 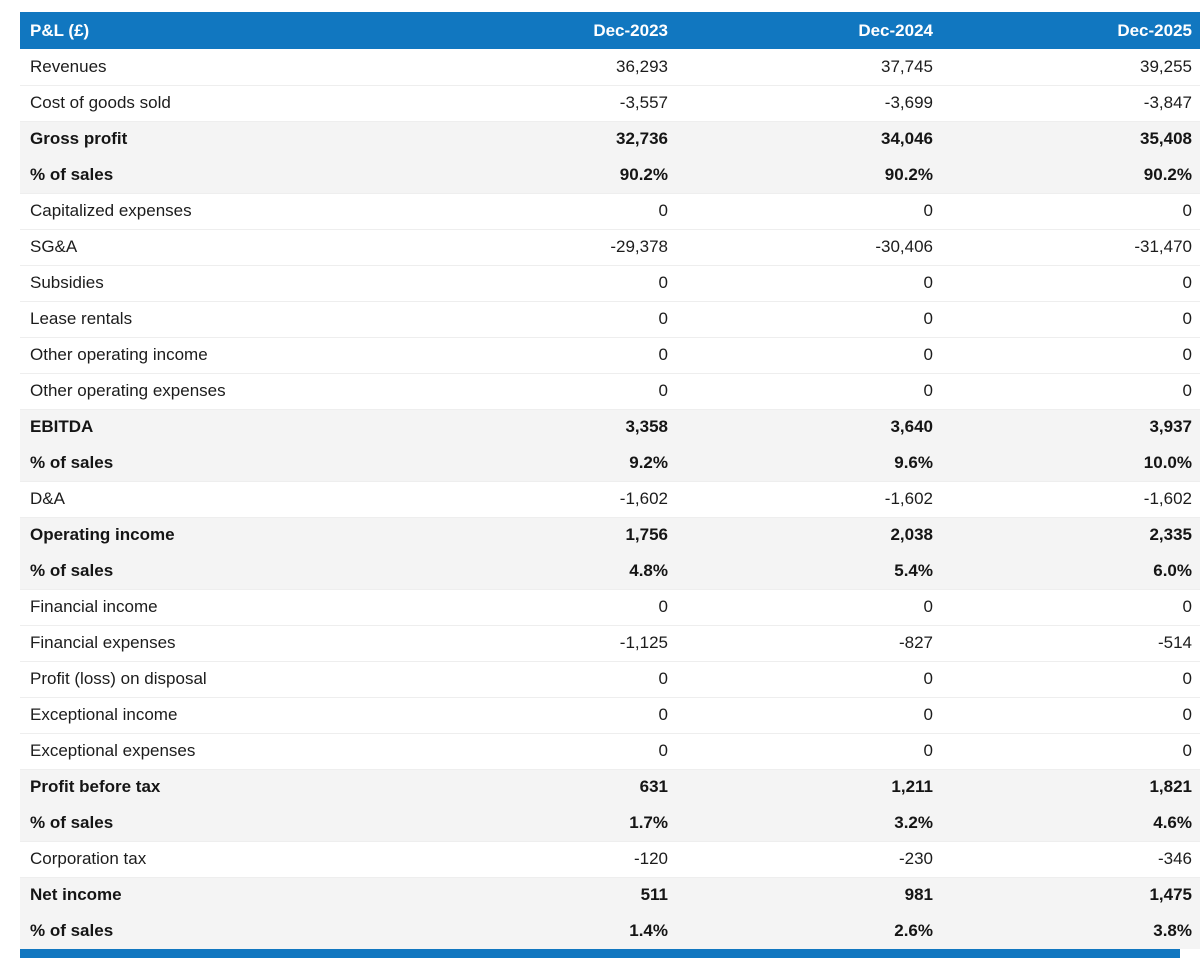 What do you see at coordinates (808, 138) in the screenshot?
I see `row-value-dec-2024: 34,046` at bounding box center [808, 138].